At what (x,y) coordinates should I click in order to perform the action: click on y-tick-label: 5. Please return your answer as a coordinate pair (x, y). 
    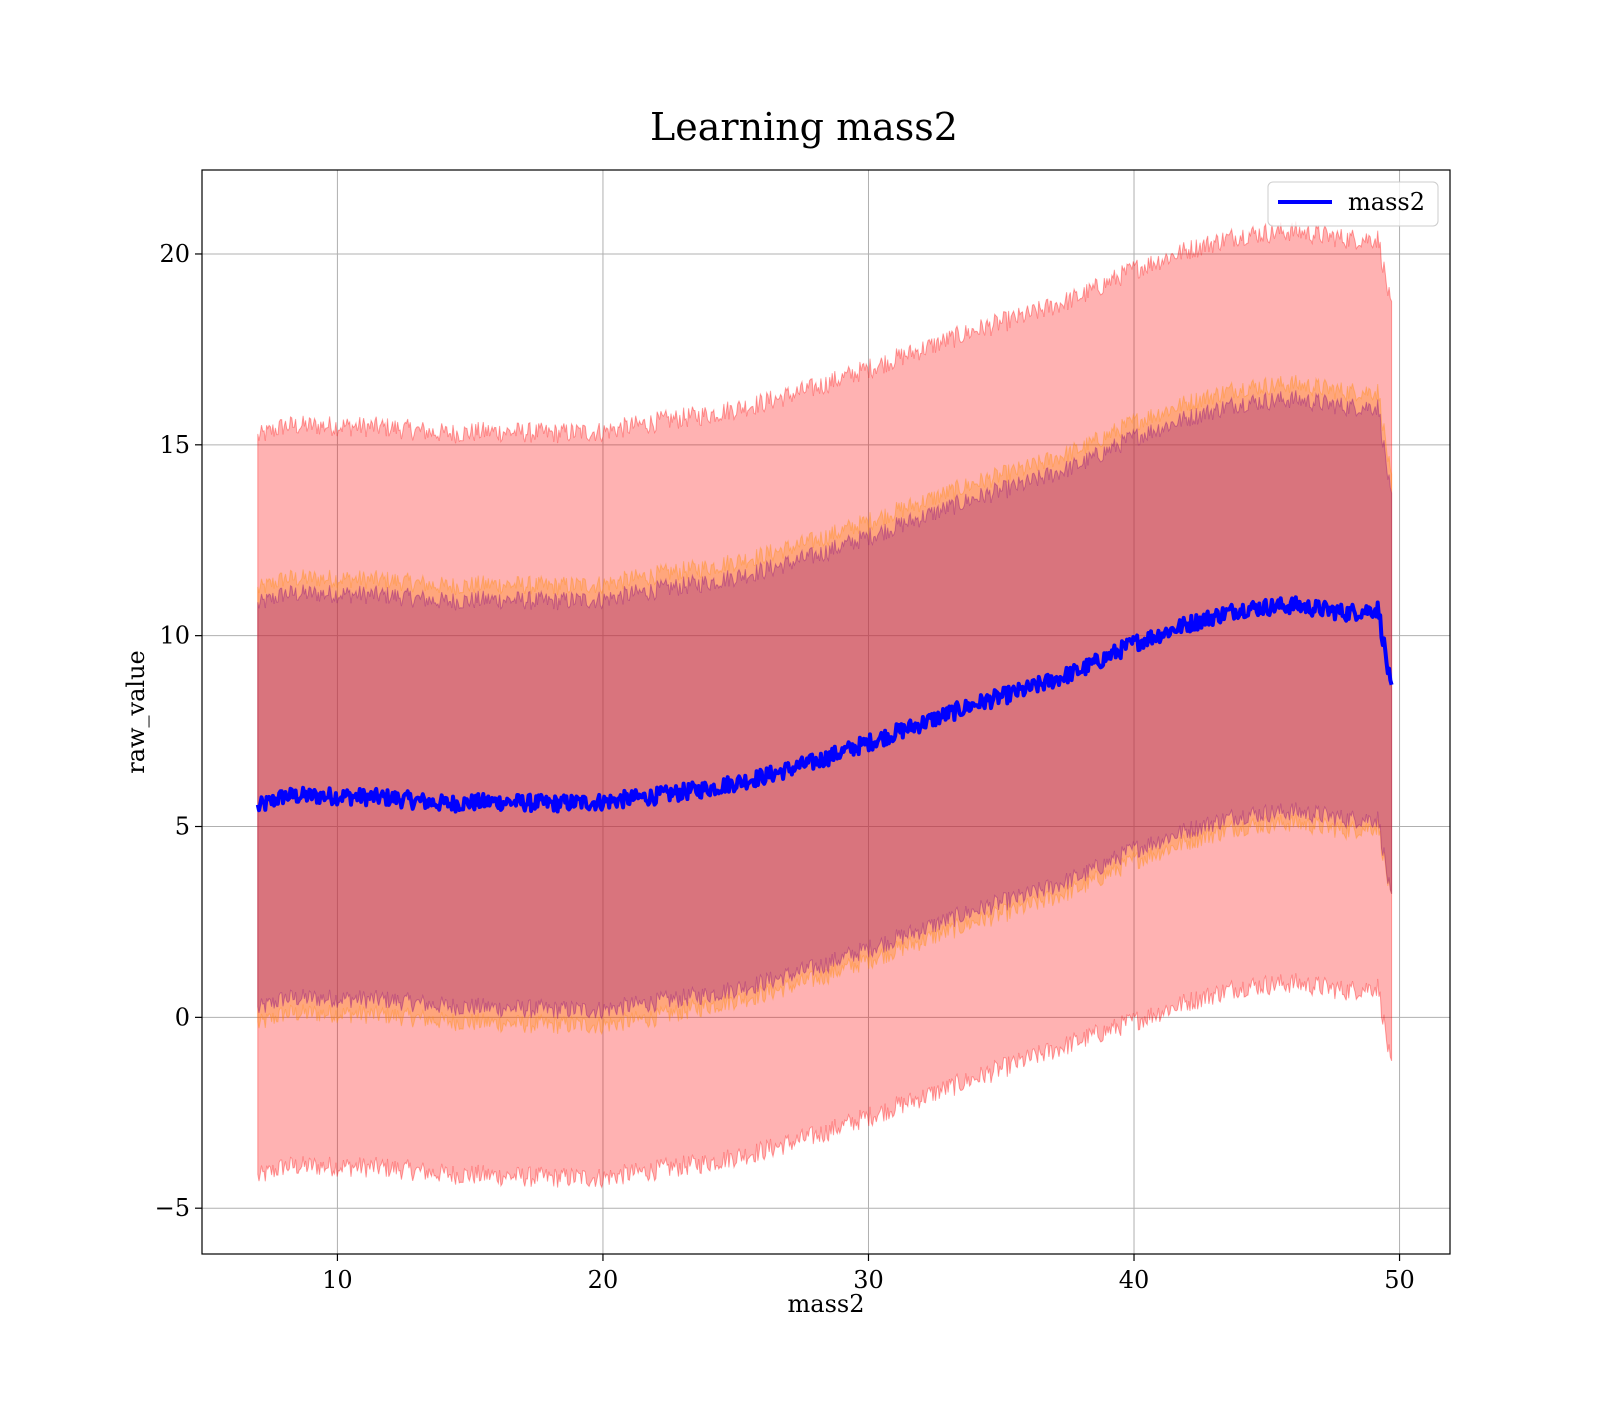
    Looking at the image, I should click on (182, 827).